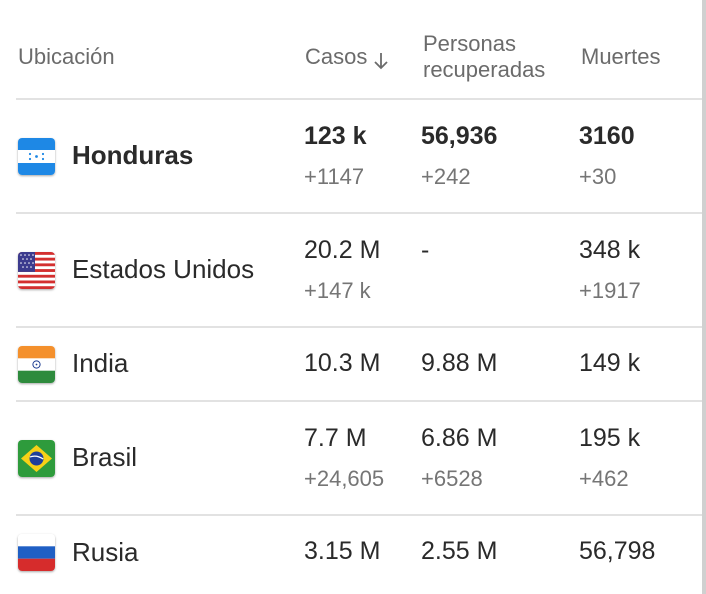 This screenshot has height=594, width=706. What do you see at coordinates (459, 363) in the screenshot?
I see `recovered-value: 9.88 M` at bounding box center [459, 363].